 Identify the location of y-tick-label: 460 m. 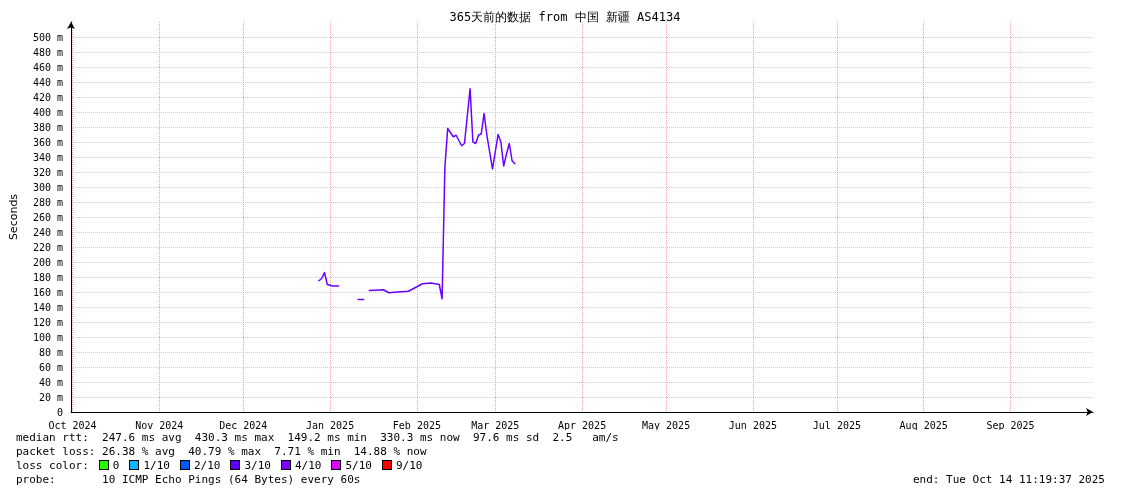
(47, 67).